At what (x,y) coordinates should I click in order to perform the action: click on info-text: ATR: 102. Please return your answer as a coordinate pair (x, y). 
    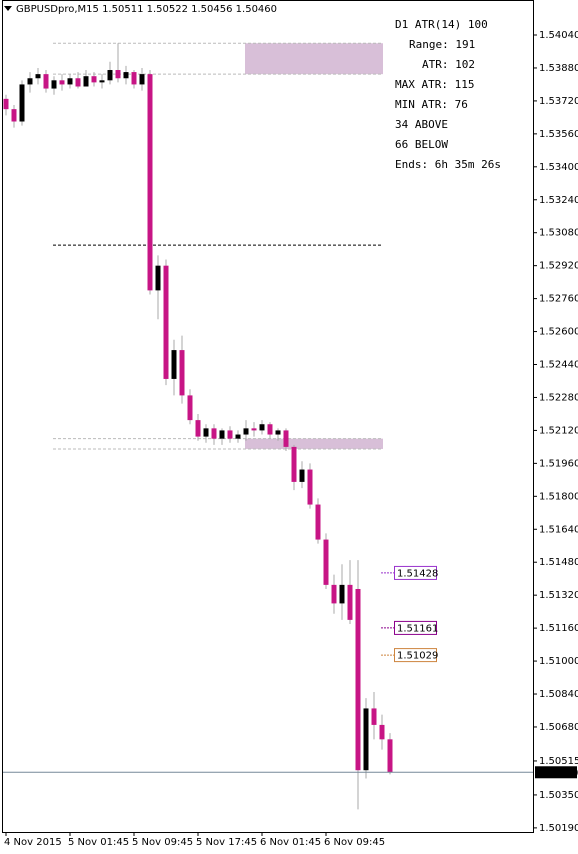
    Looking at the image, I should click on (448, 64).